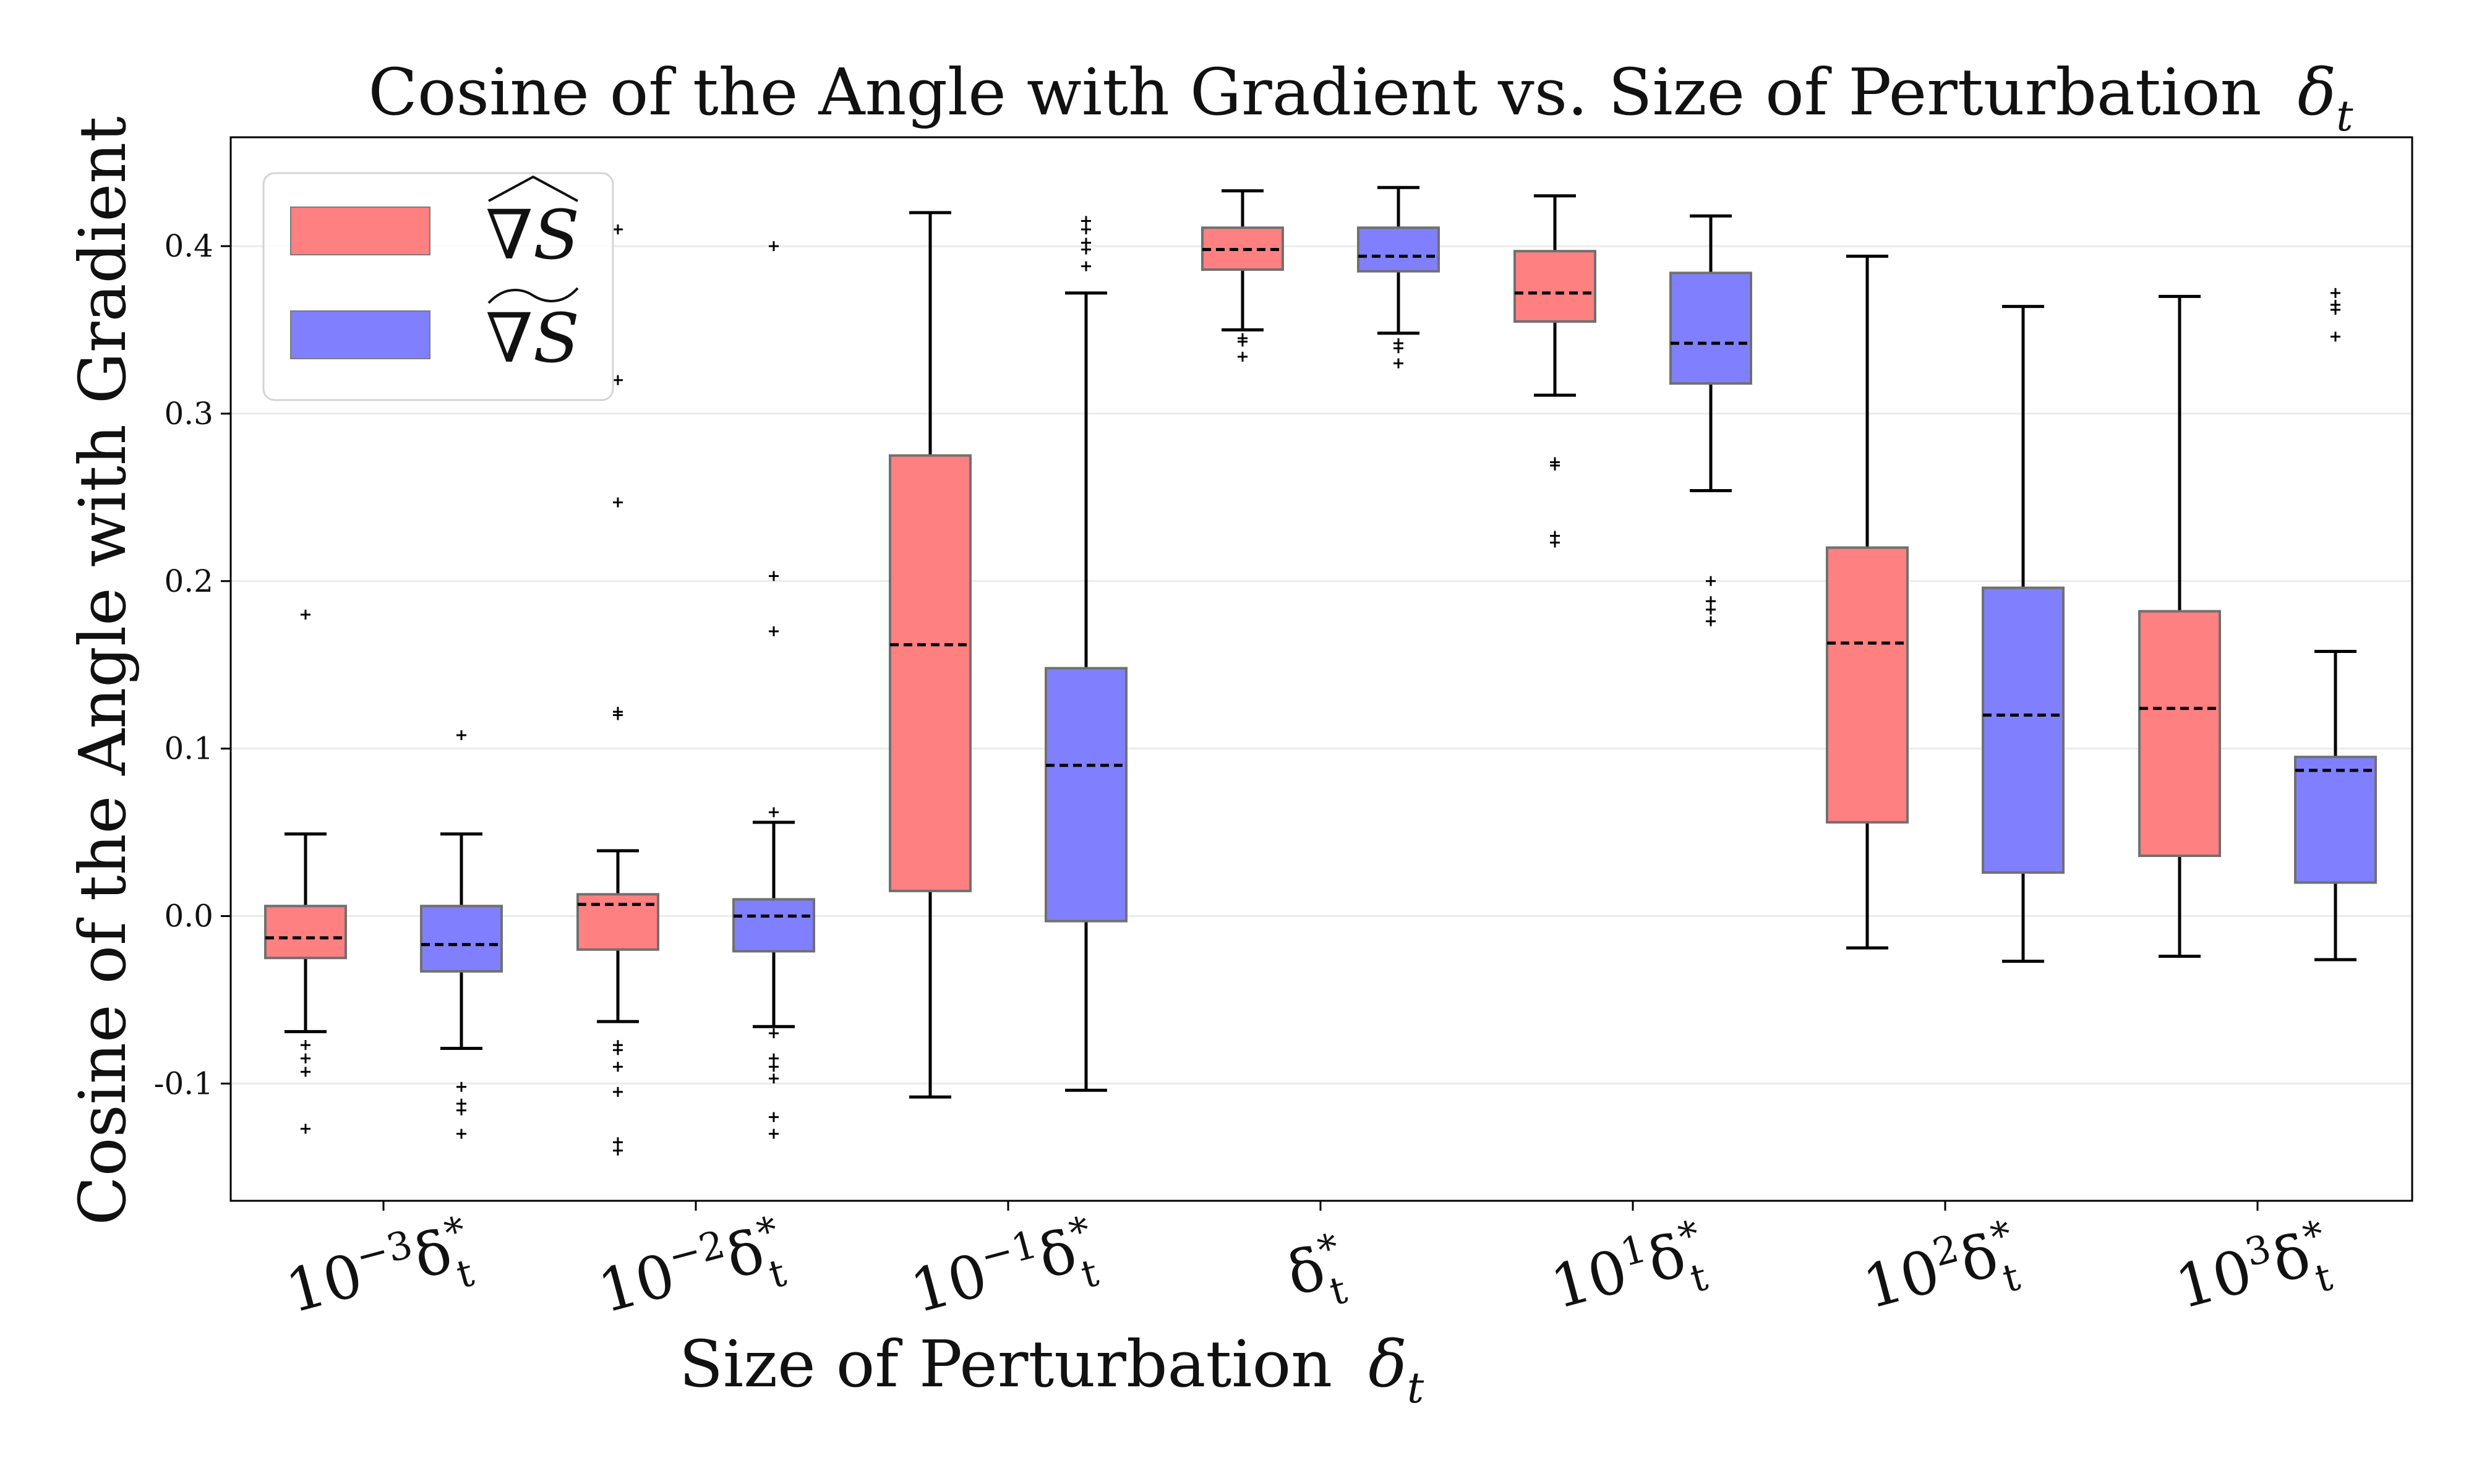  I want to click on tilde-accent, so click(533, 295).